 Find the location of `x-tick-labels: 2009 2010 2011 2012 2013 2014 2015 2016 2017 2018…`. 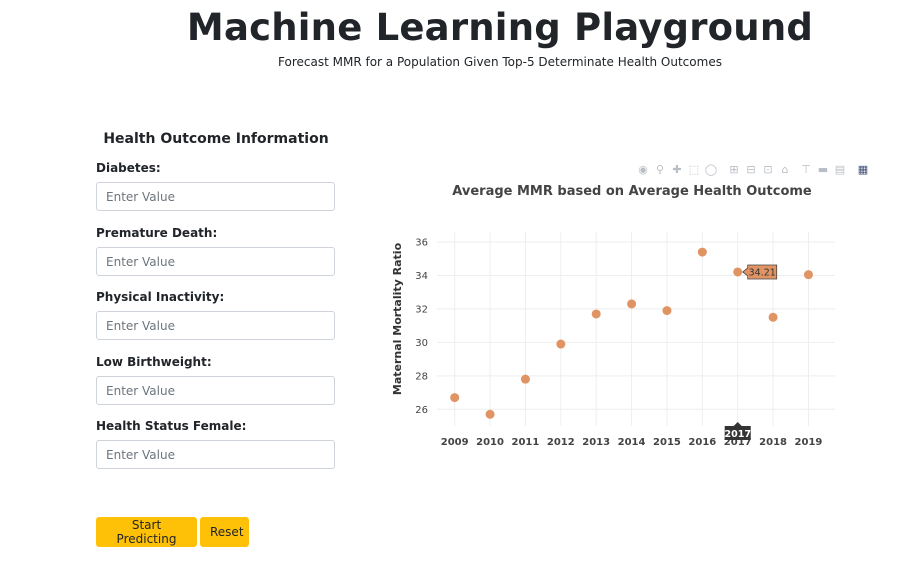

x-tick-labels: 2009 2010 2011 2012 2013 2014 2015 2016 2017 2018… is located at coordinates (632, 442).